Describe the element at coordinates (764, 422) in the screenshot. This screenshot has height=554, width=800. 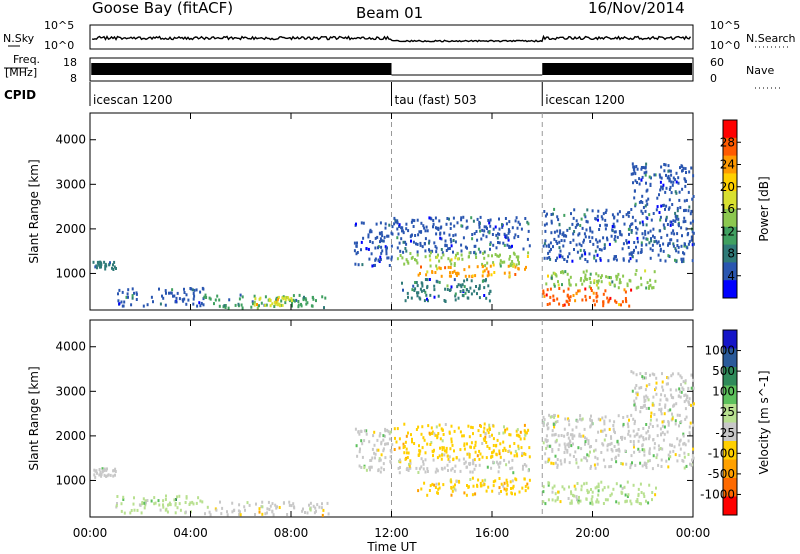
I see `colorbar-title: Velocity [m s^-1]` at that location.